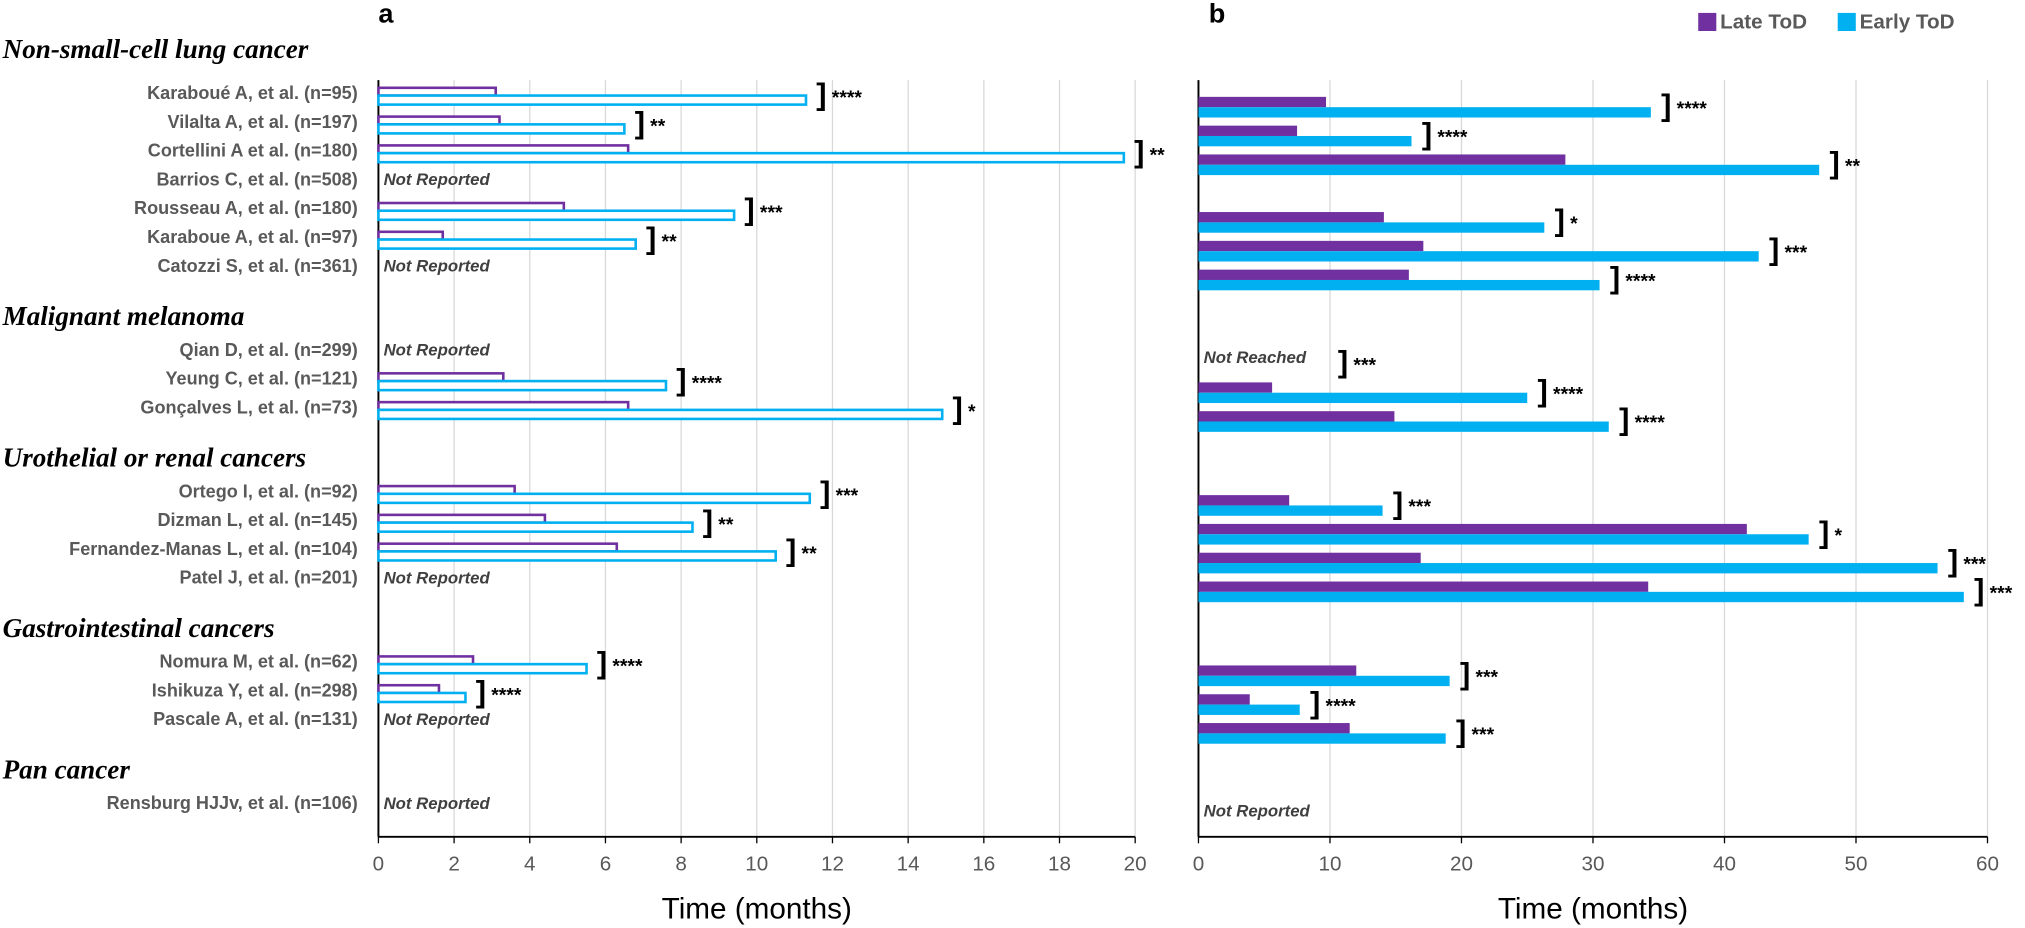 This screenshot has height=928, width=2025. I want to click on group-heading: Pan cancer, so click(66, 769).